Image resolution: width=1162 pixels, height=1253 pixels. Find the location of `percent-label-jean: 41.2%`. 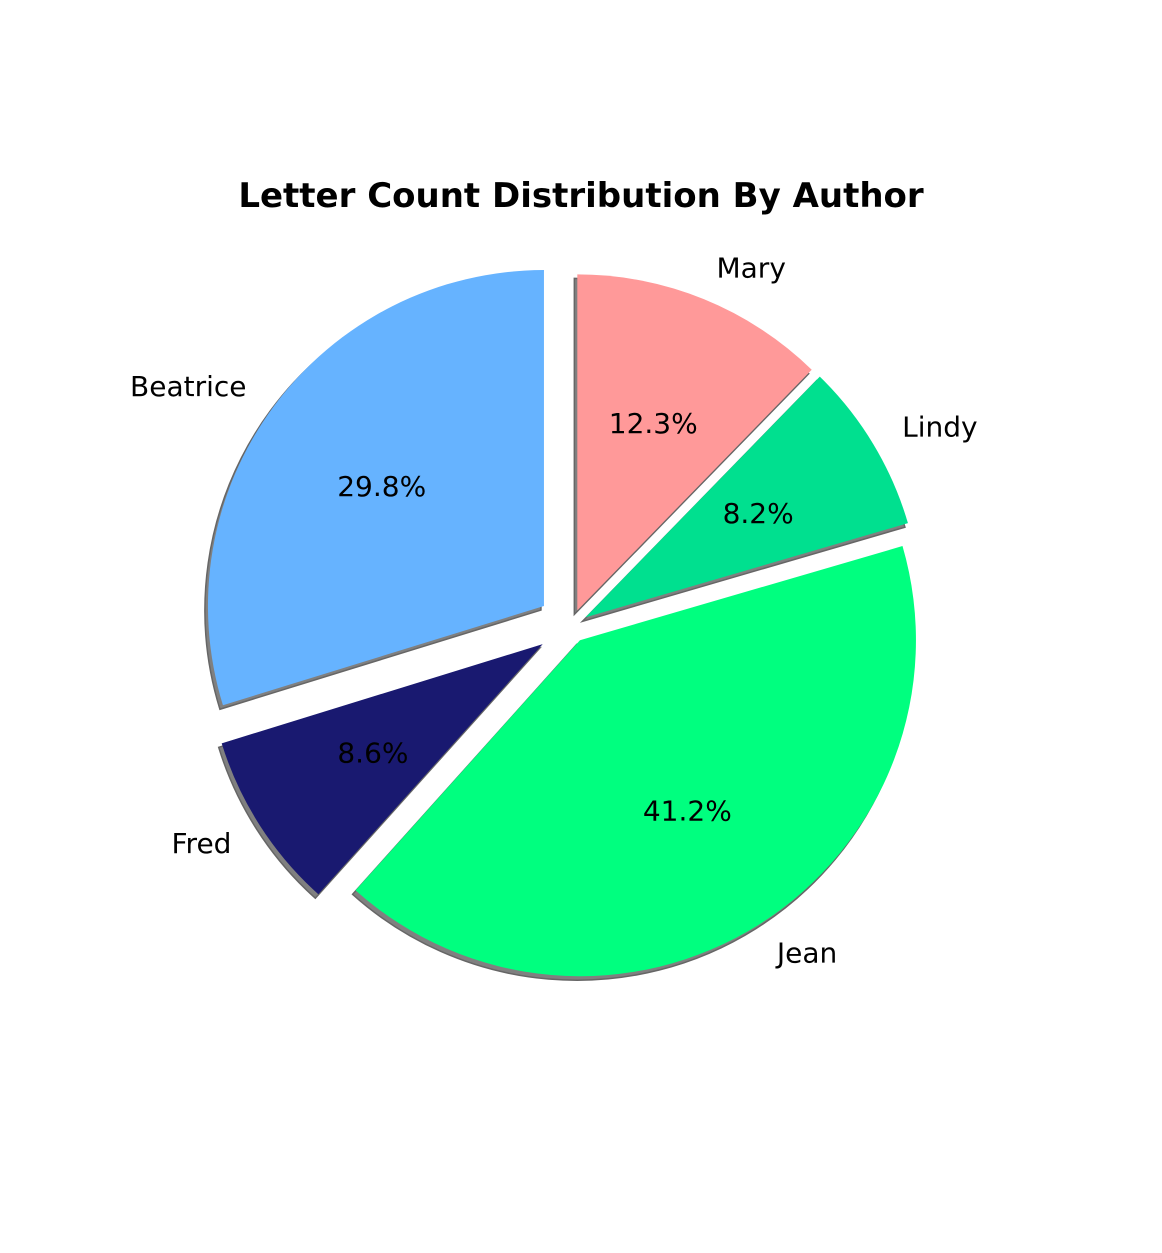

percent-label-jean: 41.2% is located at coordinates (687, 810).